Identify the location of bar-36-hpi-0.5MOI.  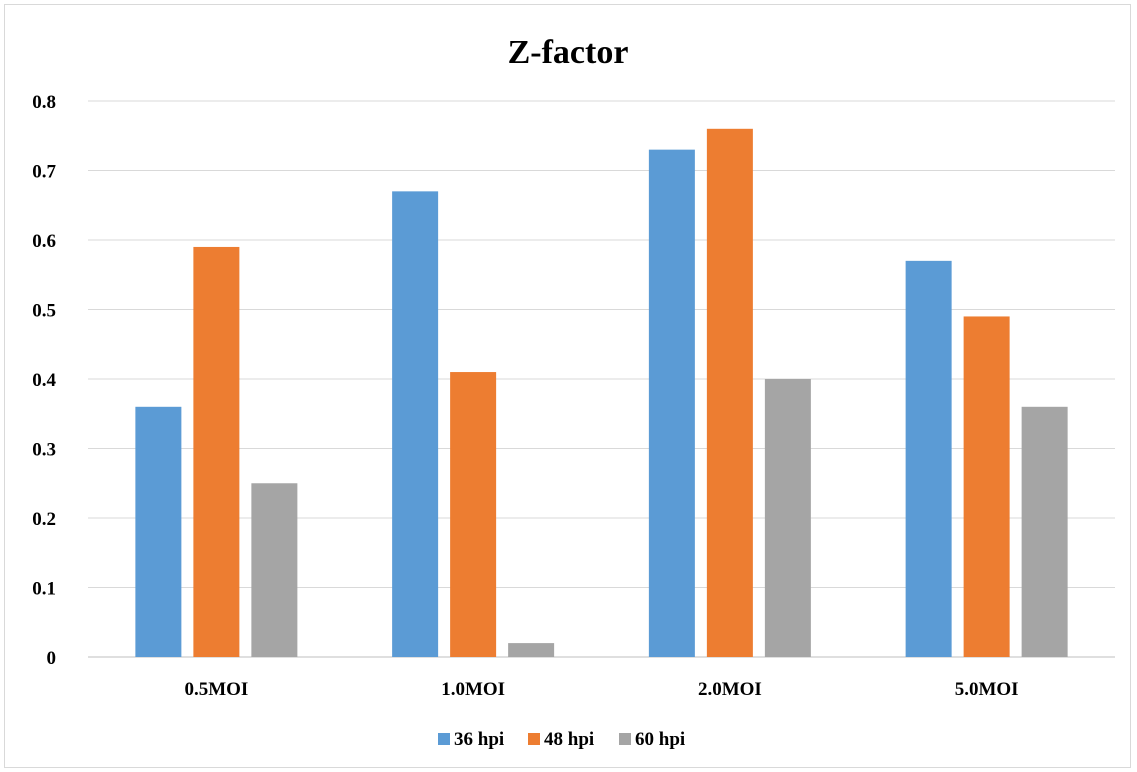
(158, 531).